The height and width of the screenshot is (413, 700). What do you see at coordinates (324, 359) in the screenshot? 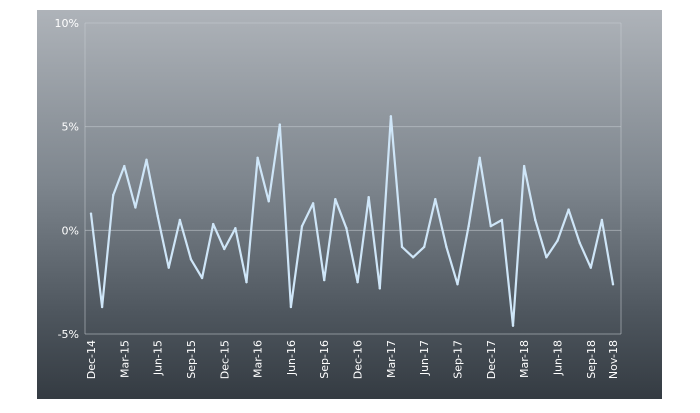
I see `x-tick-label: Sep-16` at bounding box center [324, 359].